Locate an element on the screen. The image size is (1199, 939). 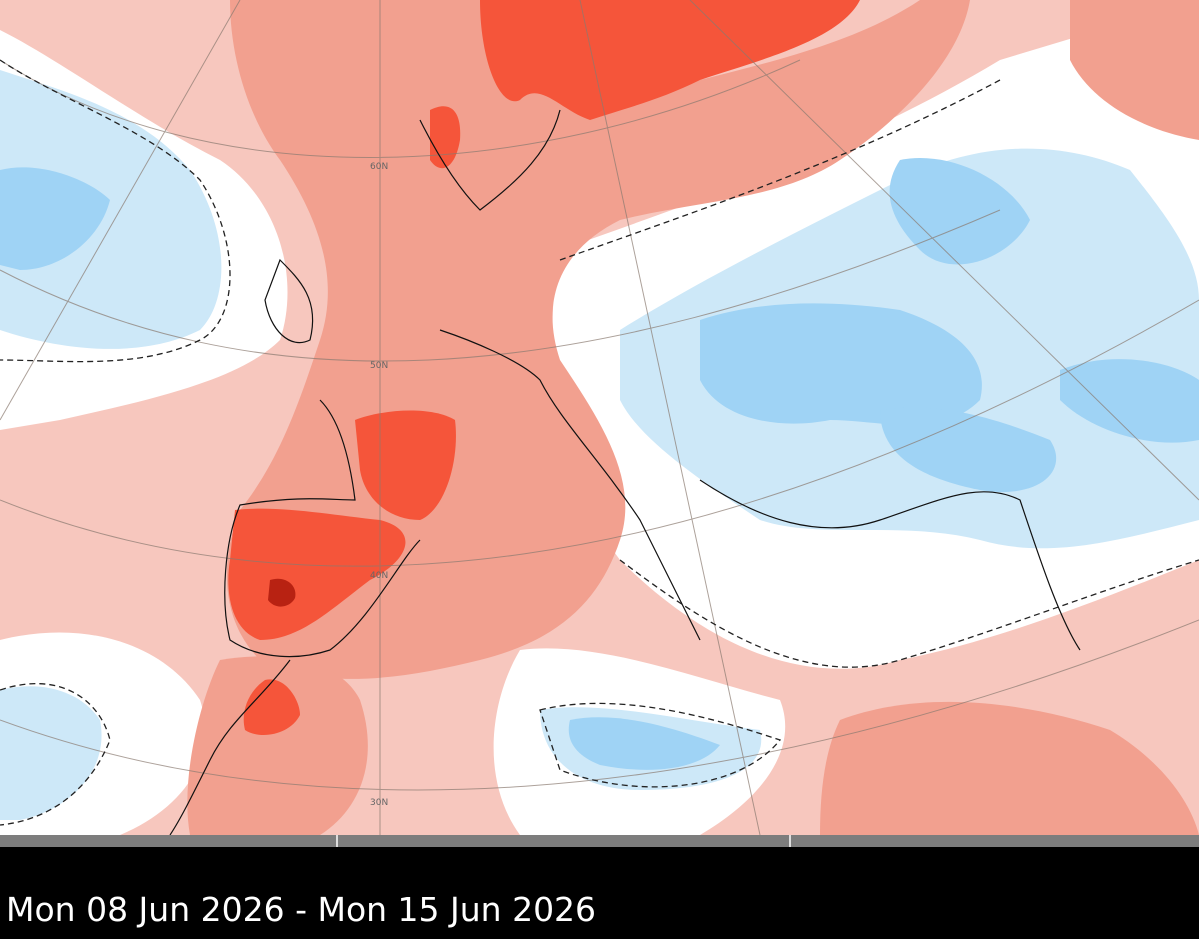
latitude-label: 30N is located at coordinates (379, 803).